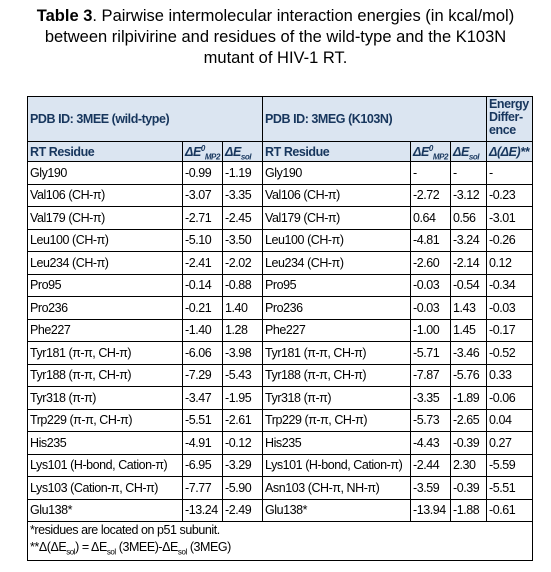 Image resolution: width=551 pixels, height=572 pixels. Describe the element at coordinates (431, 240) in the screenshot. I see `cell: -4.81` at that location.